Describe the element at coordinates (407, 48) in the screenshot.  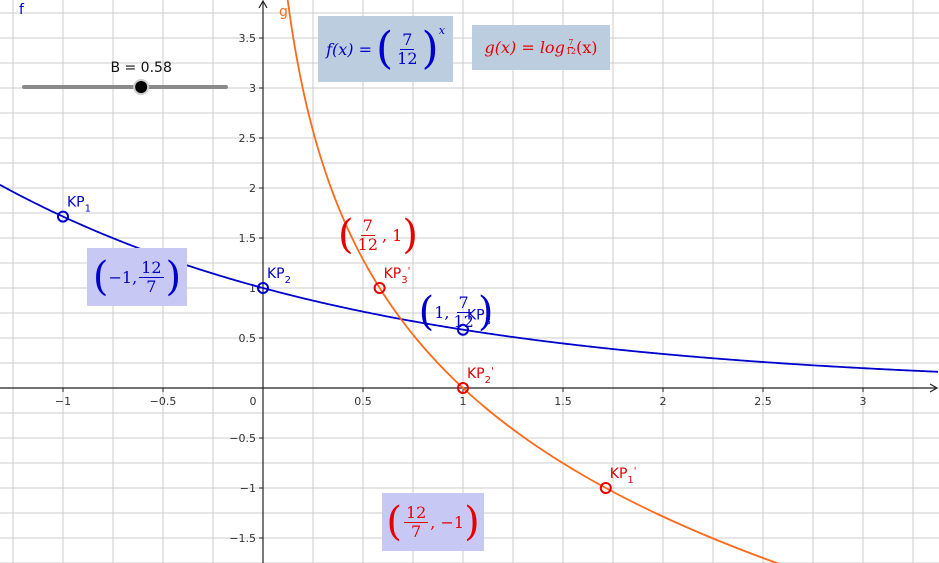
I see `formula-f-base: 7 12` at that location.